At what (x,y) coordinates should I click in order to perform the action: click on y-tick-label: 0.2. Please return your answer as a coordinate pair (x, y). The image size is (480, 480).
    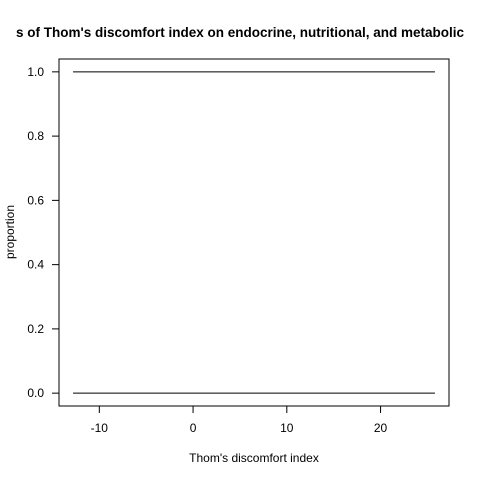
    Looking at the image, I should click on (35, 329).